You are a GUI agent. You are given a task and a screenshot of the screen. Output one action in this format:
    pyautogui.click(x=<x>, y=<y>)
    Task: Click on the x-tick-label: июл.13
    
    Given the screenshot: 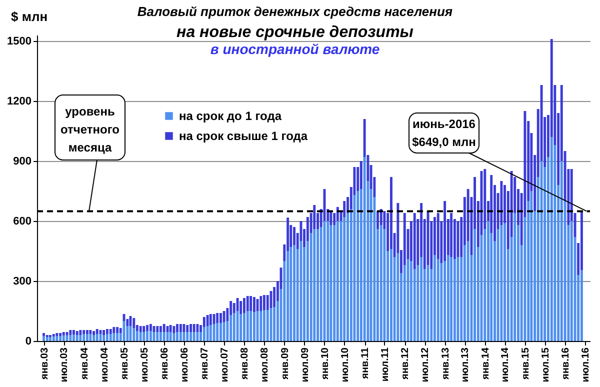 What is the action you would take?
    pyautogui.click(x=466, y=364)
    